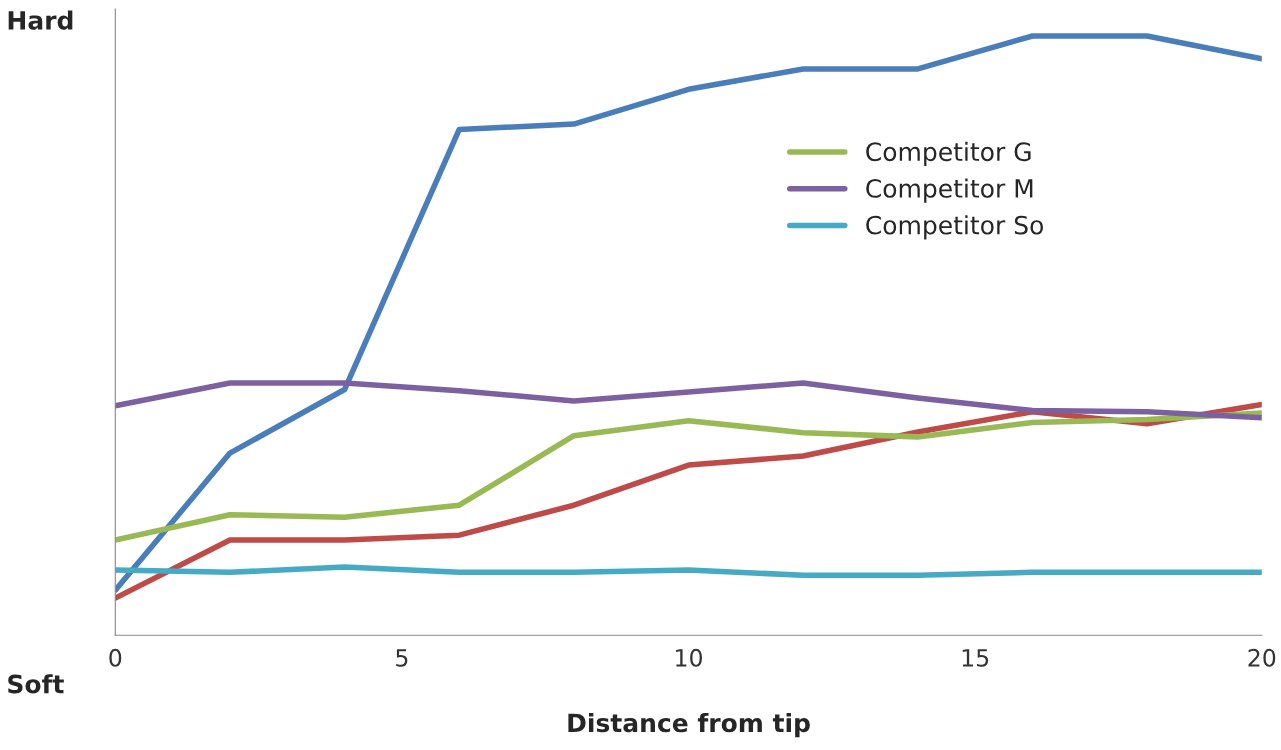 The height and width of the screenshot is (750, 1281). Describe the element at coordinates (36, 684) in the screenshot. I see `text: Soft` at that location.